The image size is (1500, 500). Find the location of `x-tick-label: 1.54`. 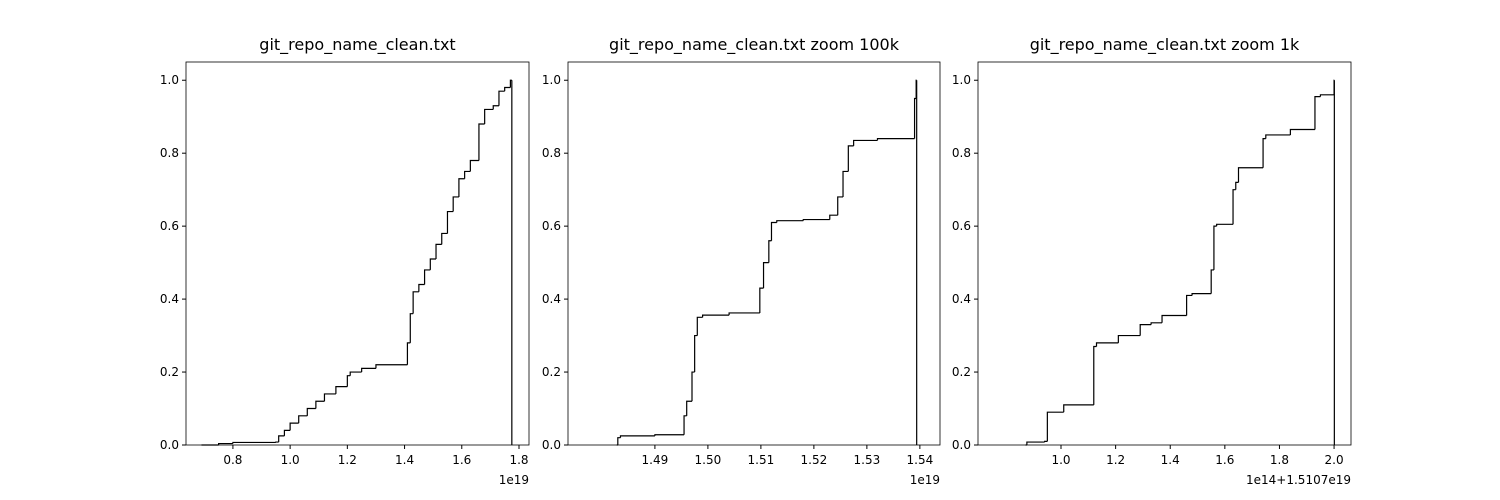

x-tick-label: 1.54 is located at coordinates (920, 460).